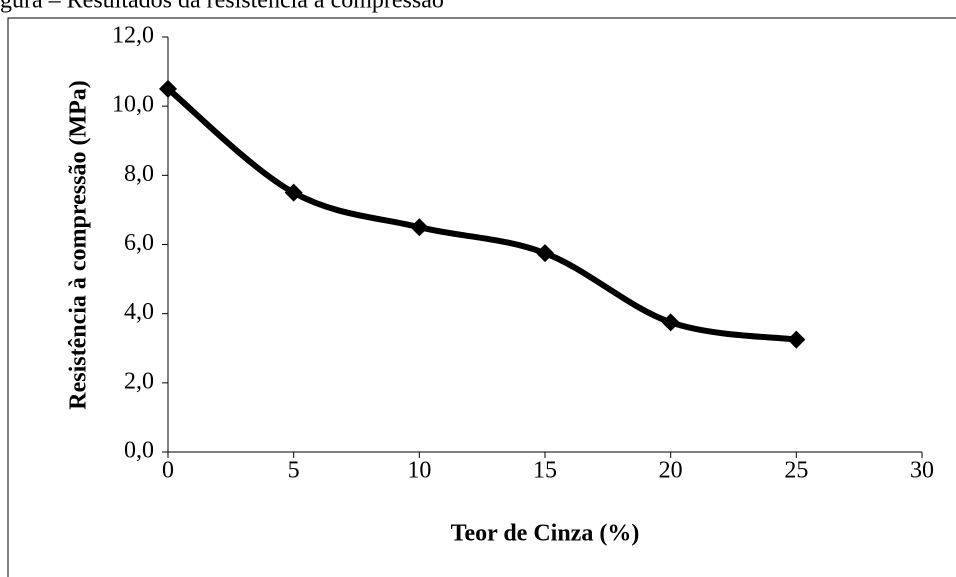  Describe the element at coordinates (922, 471) in the screenshot. I see `x-tick-label: 30` at that location.